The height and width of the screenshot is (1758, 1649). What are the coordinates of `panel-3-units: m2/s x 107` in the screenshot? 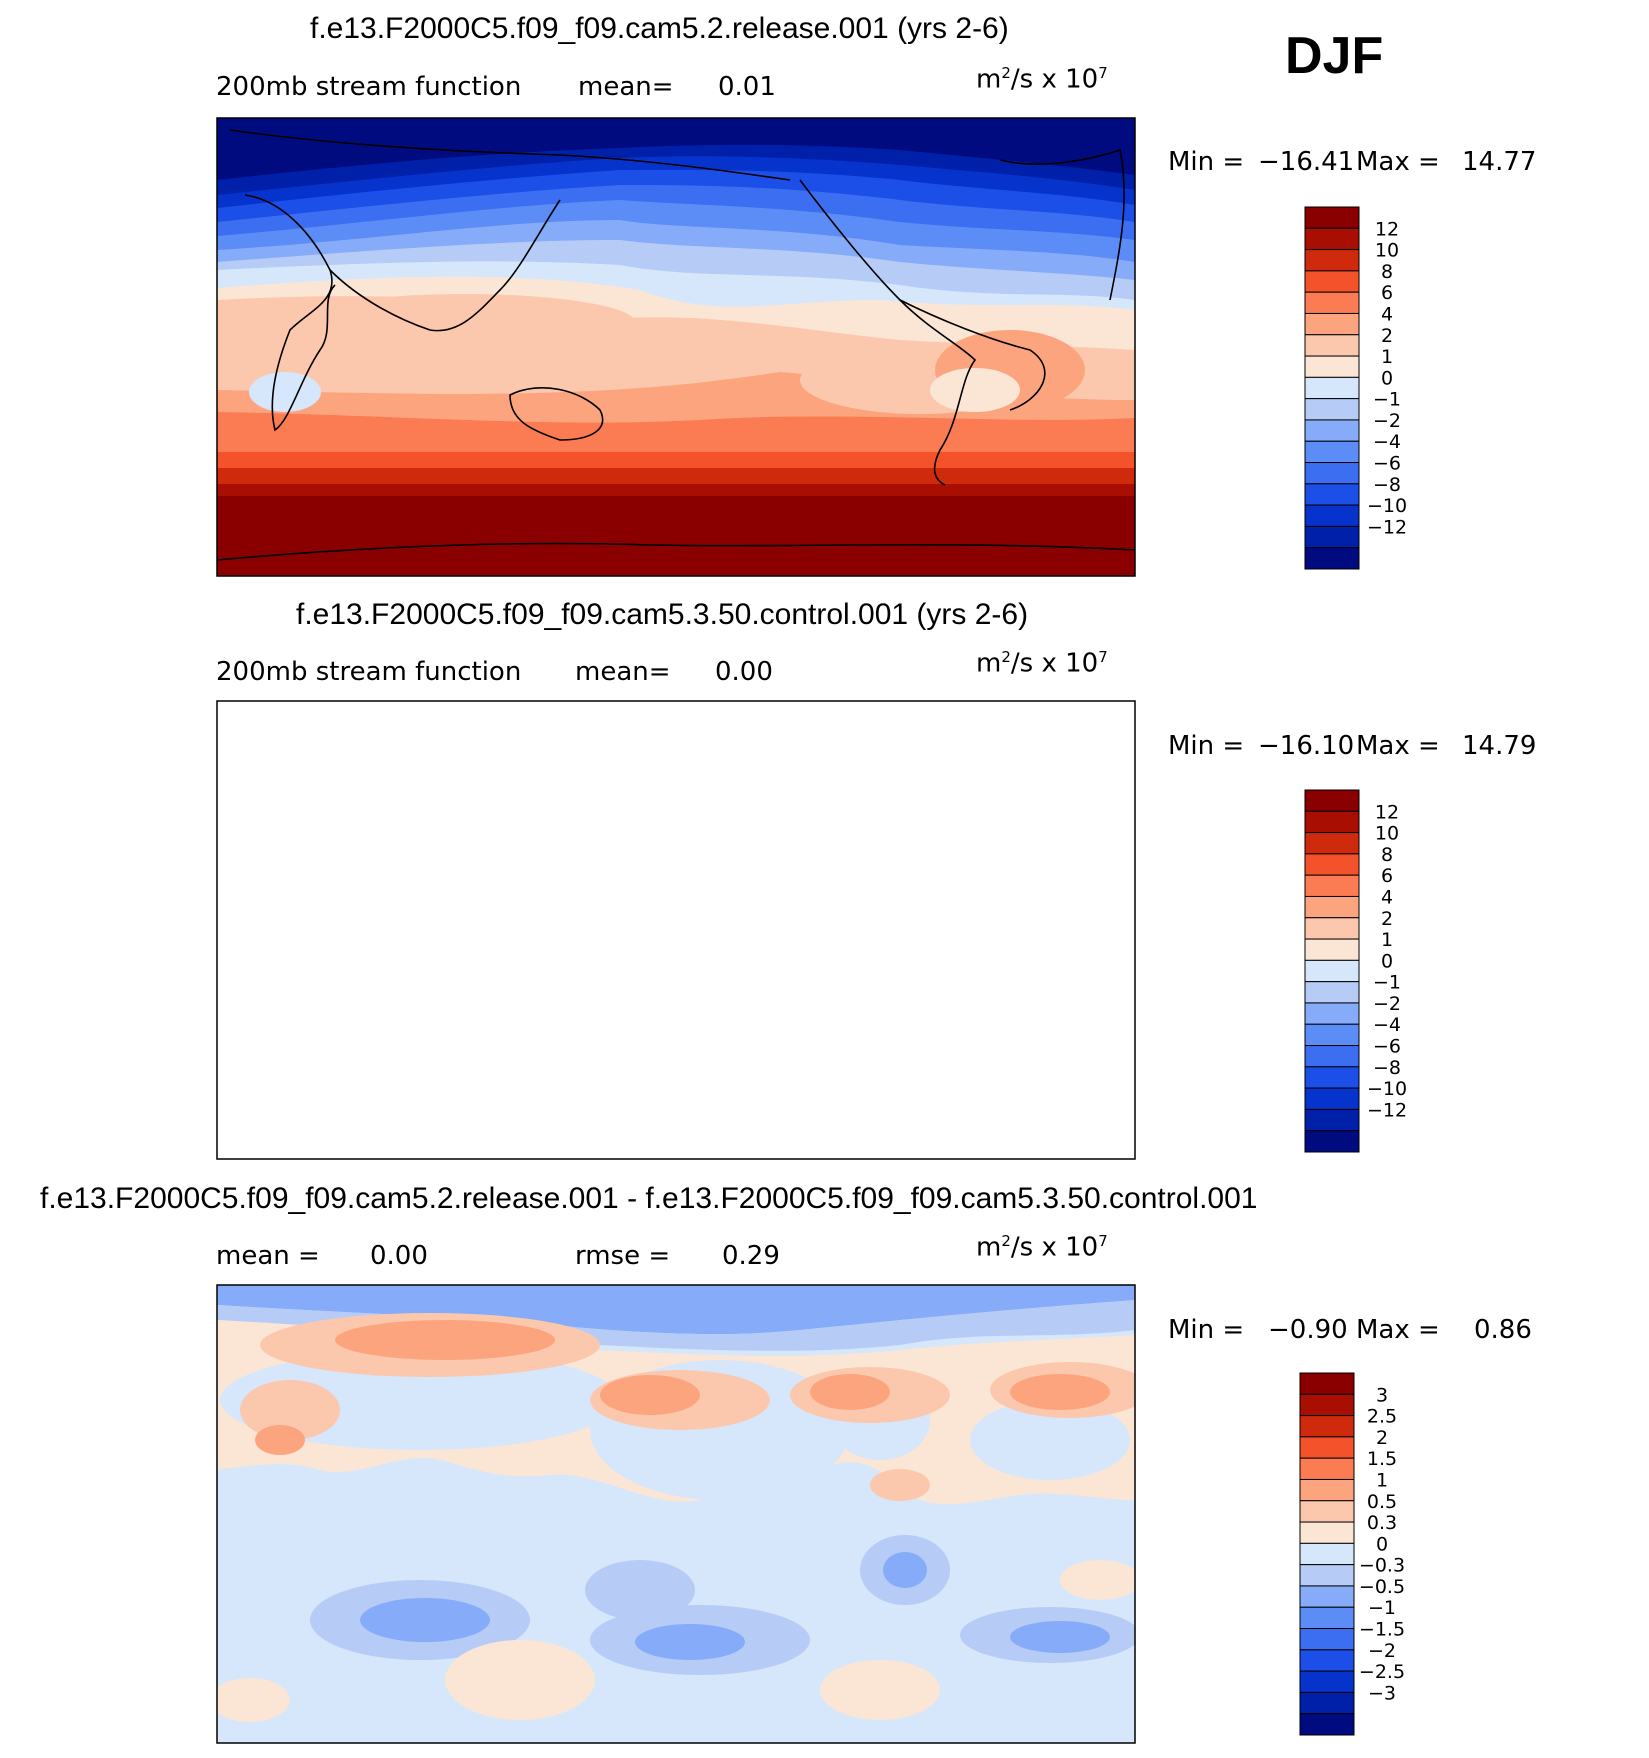 It's located at (1042, 1247).